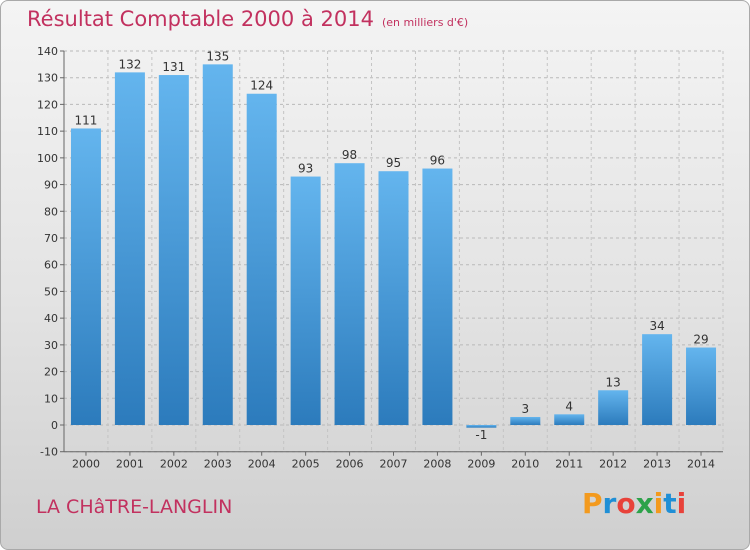  I want to click on x-tick-label-2000: 2000, so click(86, 464).